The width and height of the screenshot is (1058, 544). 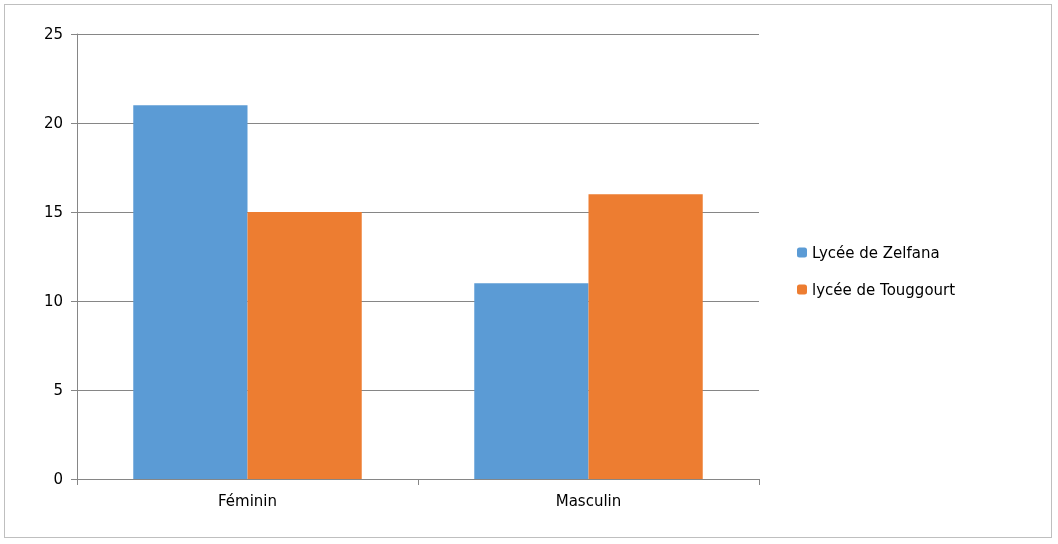 I want to click on y-tick-label: 25, so click(x=53, y=34).